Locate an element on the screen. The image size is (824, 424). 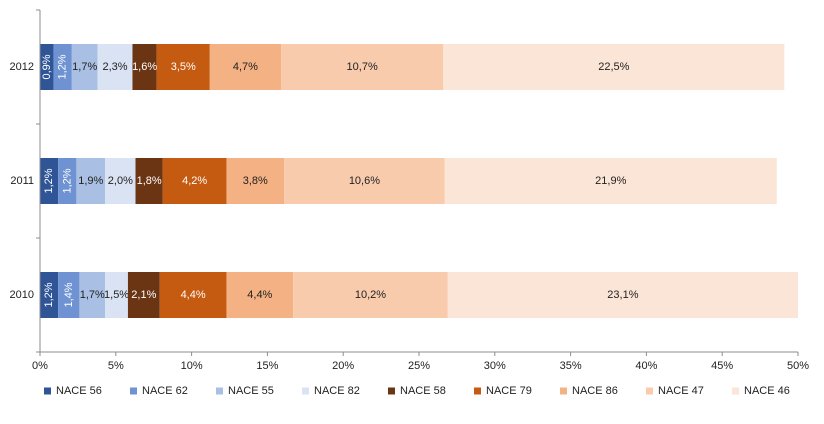
data-label: 2,0% is located at coordinates (120, 181).